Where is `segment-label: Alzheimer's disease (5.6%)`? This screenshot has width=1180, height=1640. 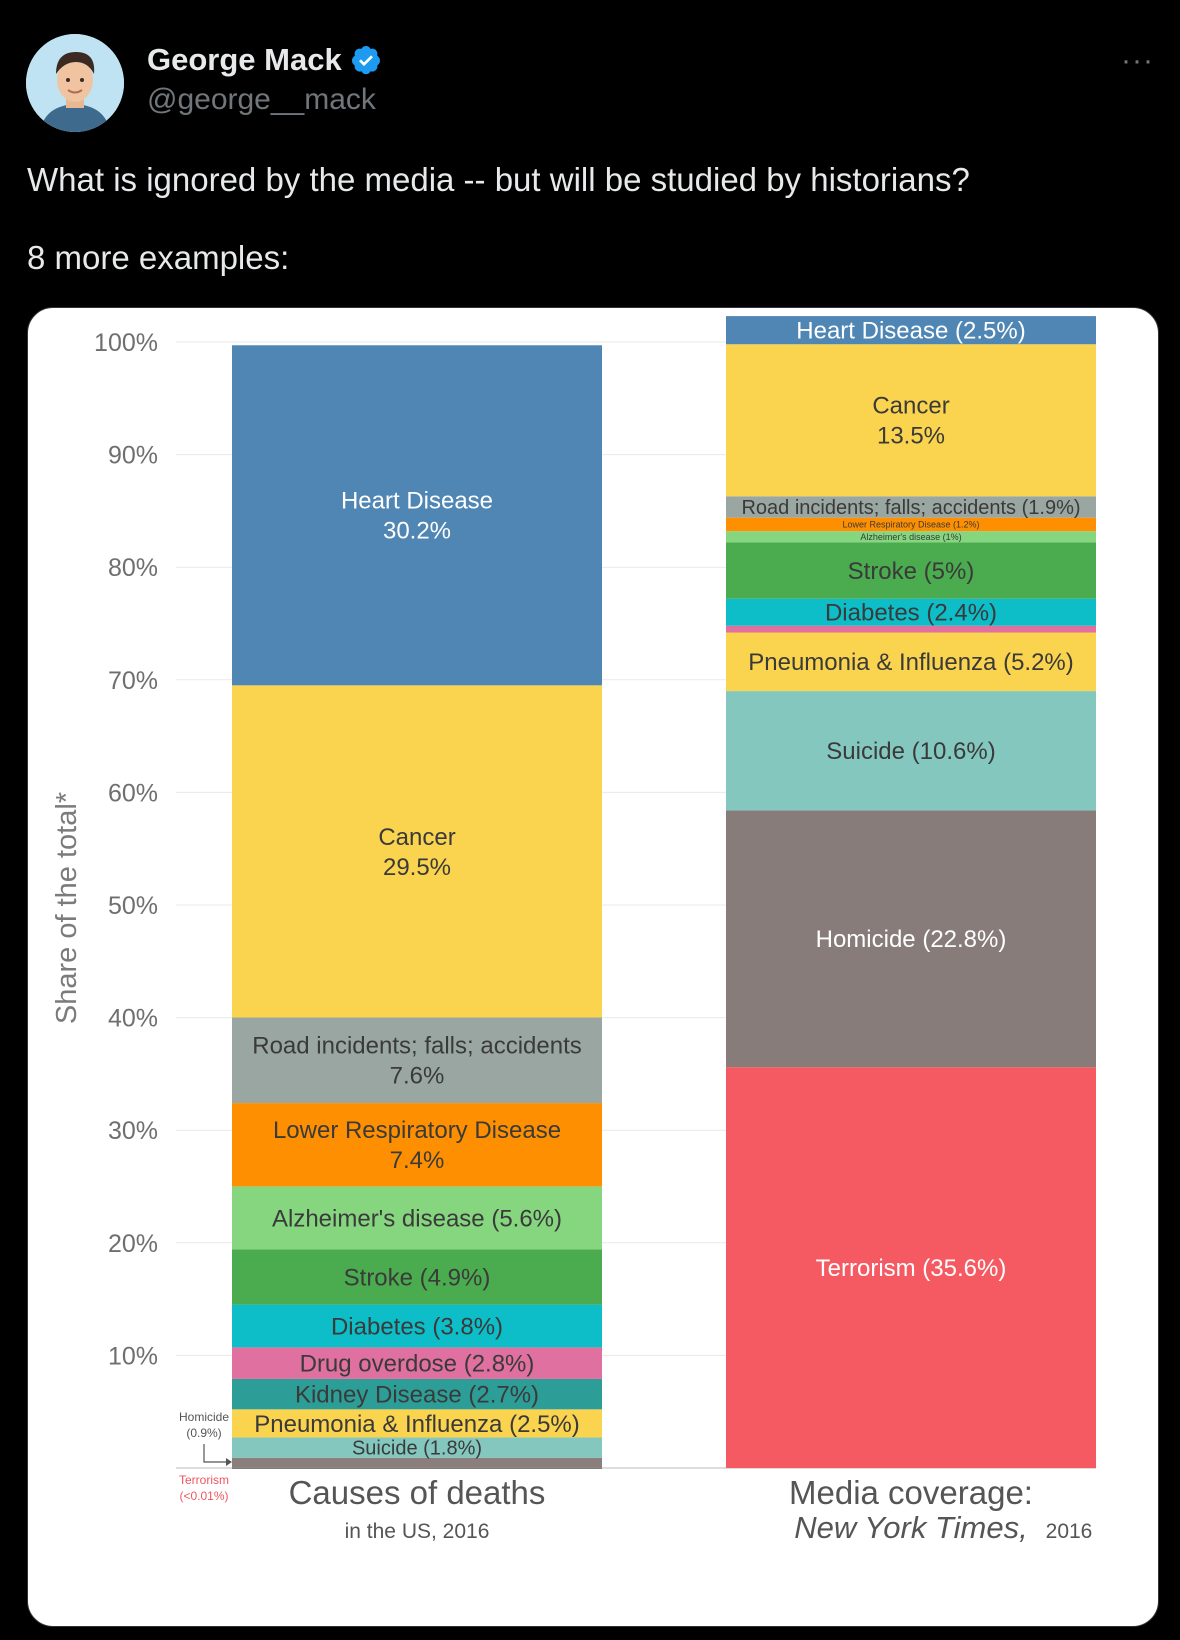
segment-label: Alzheimer's disease (5.6%) is located at coordinates (417, 1218).